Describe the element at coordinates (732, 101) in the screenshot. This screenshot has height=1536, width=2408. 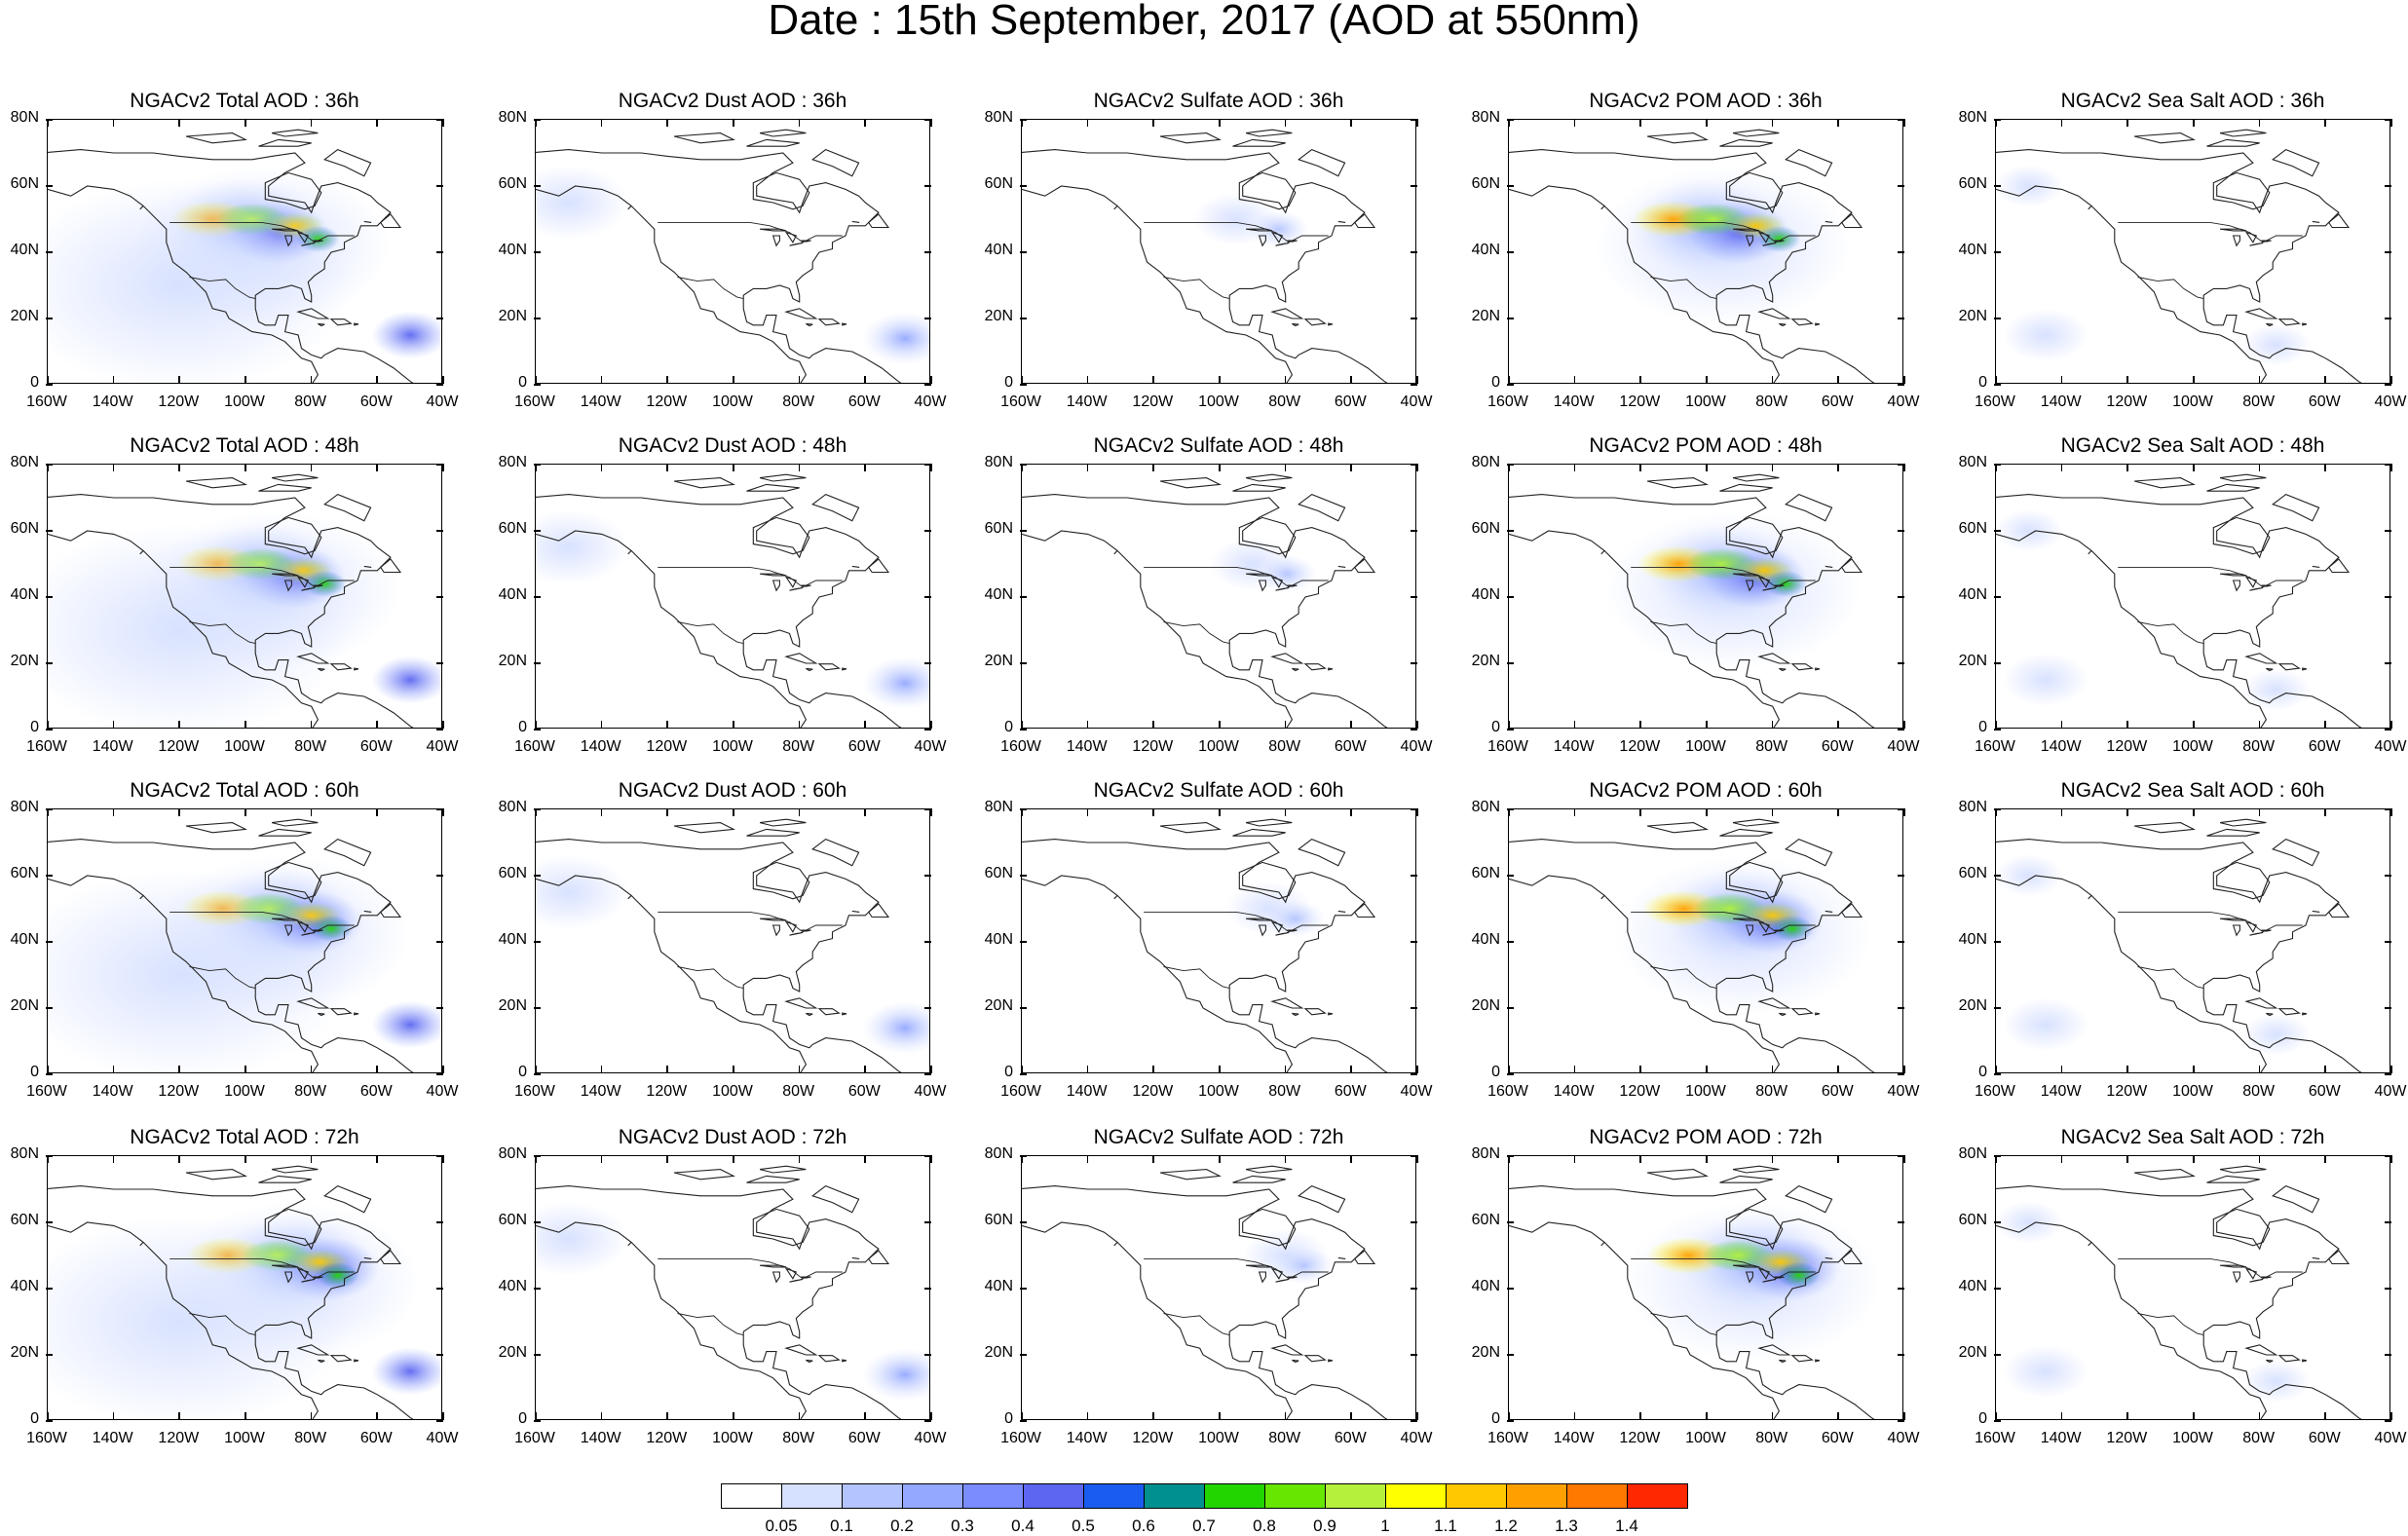
I see `panel-title: NGACv2 Dust AOD : 36h` at that location.